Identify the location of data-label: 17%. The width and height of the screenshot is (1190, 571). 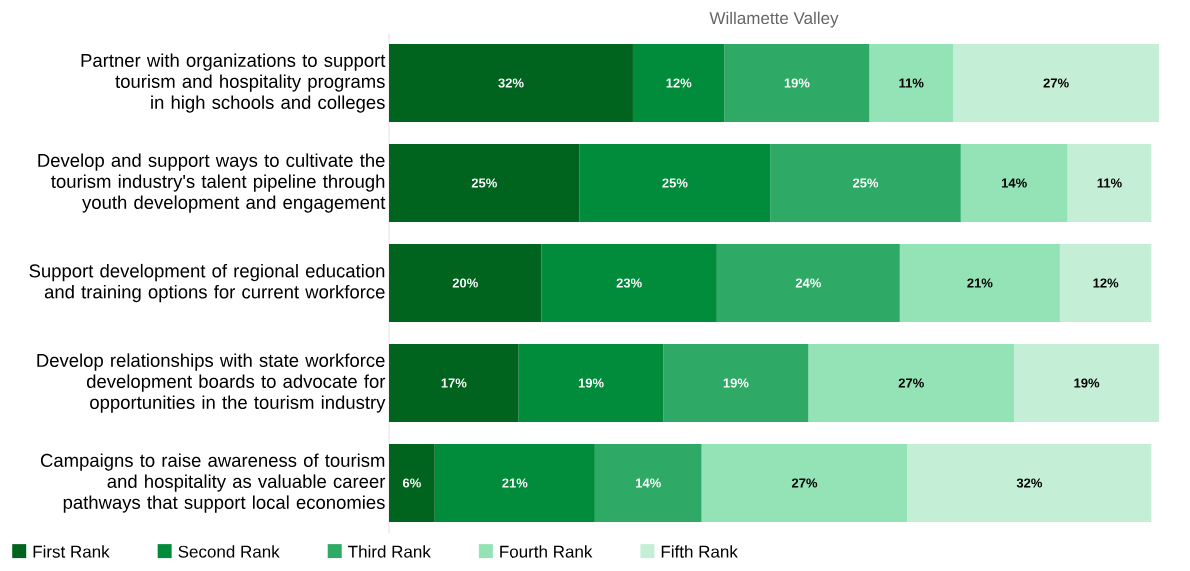
(454, 383).